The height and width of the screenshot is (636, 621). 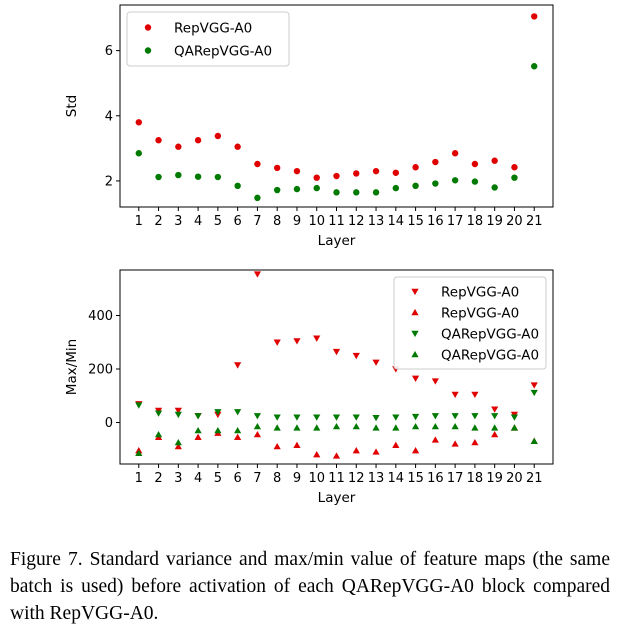 I want to click on legend-box, so click(x=208, y=39).